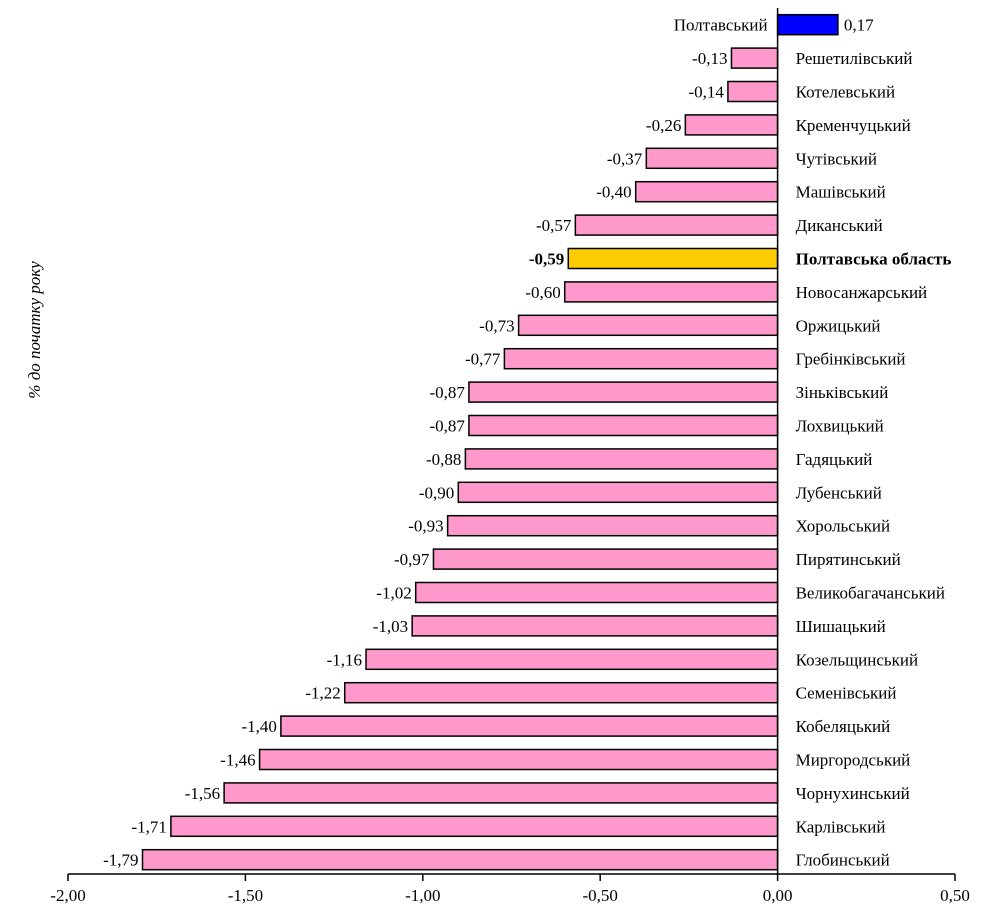  What do you see at coordinates (778, 895) in the screenshot?
I see `x-tick-label: 0,00` at bounding box center [778, 895].